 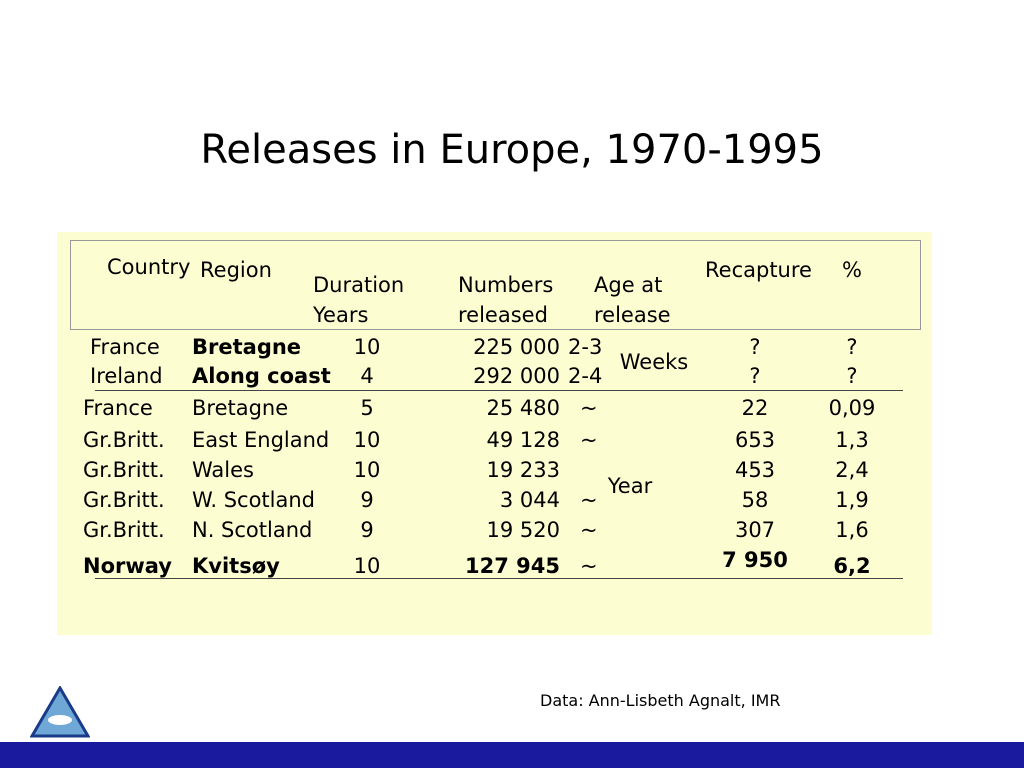 I want to click on region-cell: Wales, so click(x=223, y=470).